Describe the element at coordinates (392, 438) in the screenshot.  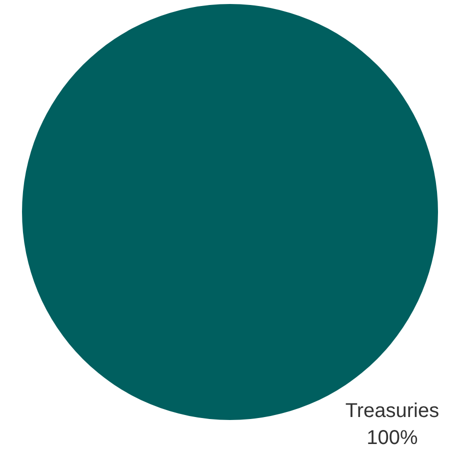
I see `data-label: 100%` at that location.